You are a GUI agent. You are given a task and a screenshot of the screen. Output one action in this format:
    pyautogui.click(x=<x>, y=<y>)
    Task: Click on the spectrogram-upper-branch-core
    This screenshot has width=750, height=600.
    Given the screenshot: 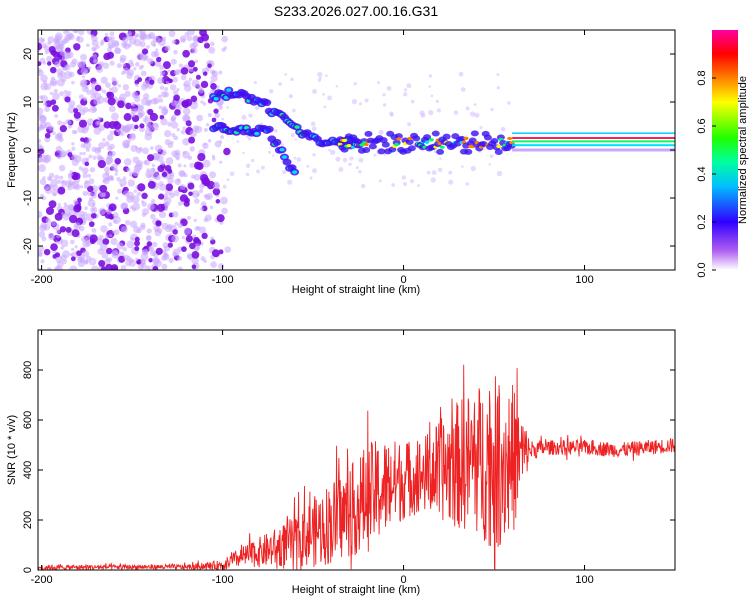 What is the action you would take?
    pyautogui.click(x=297, y=127)
    